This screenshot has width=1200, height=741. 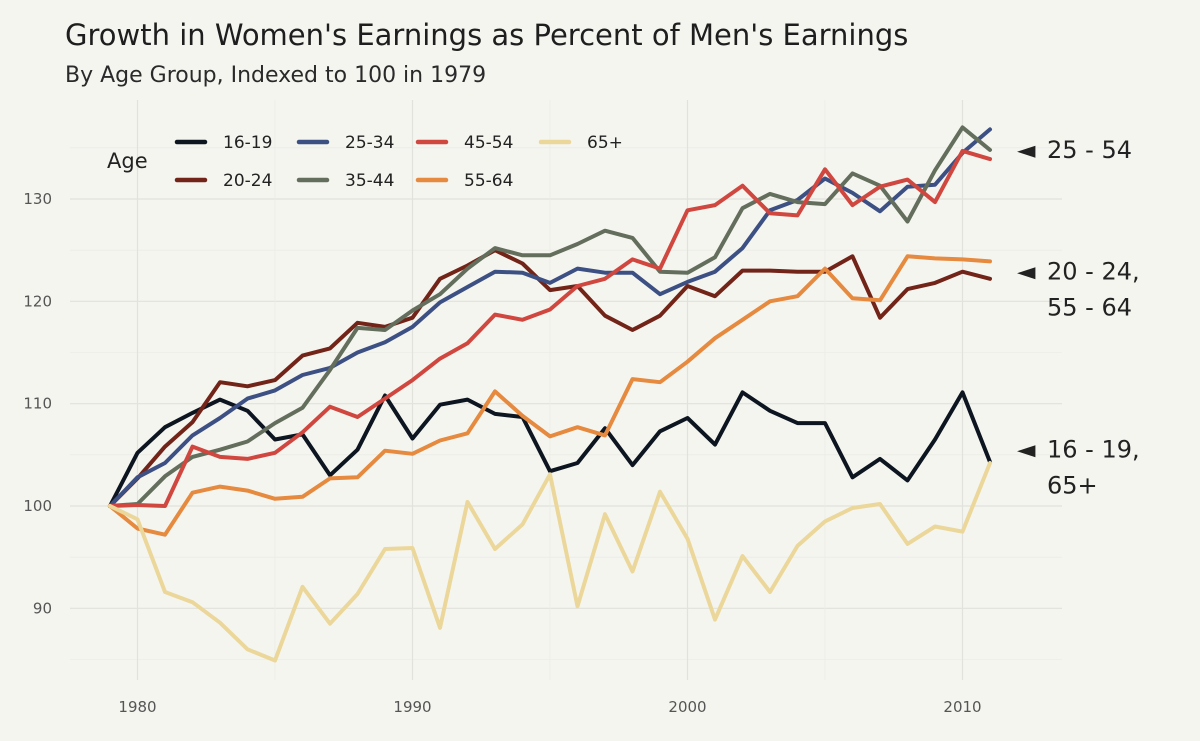 I want to click on legend-label: 20-24, so click(x=247, y=181).